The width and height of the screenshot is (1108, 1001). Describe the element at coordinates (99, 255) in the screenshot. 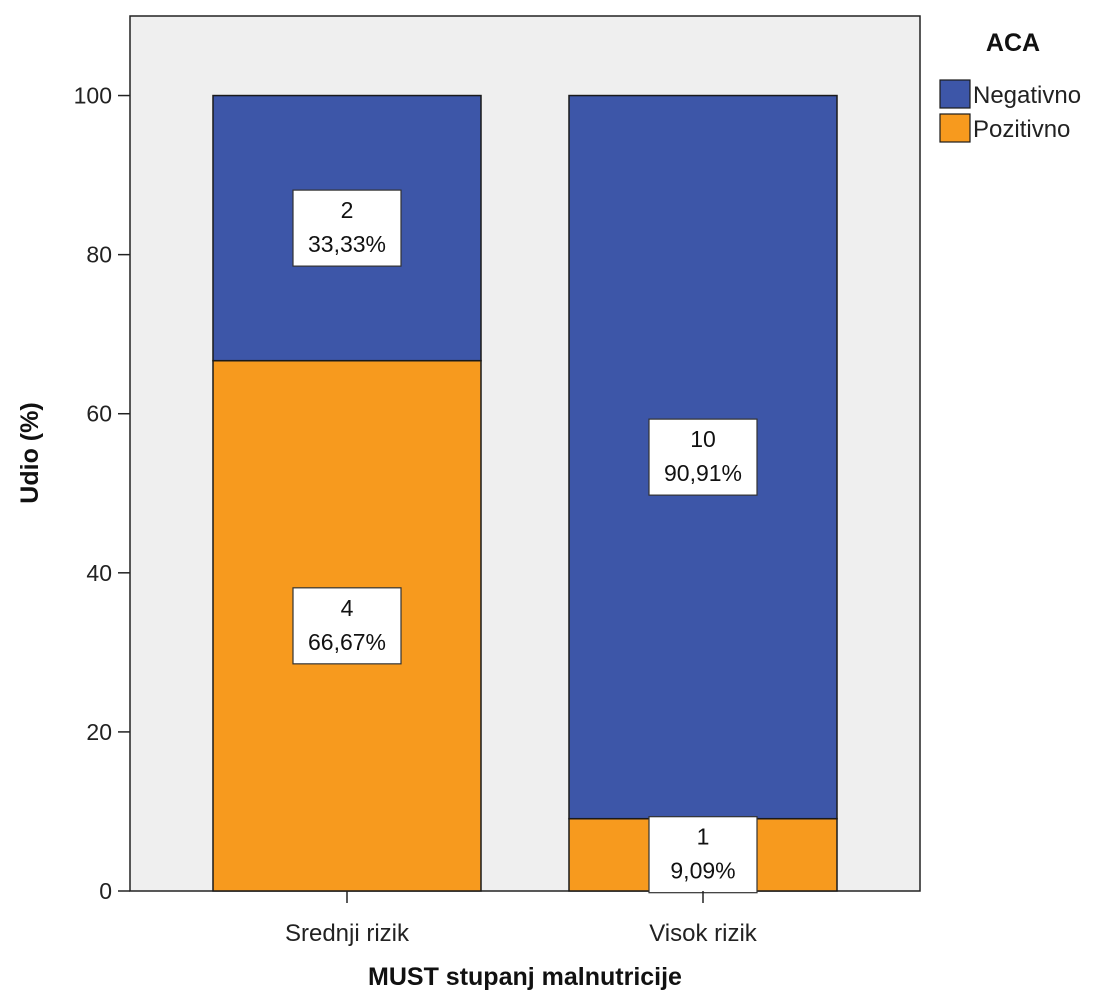

I see `y-tick-label-80: 80` at that location.